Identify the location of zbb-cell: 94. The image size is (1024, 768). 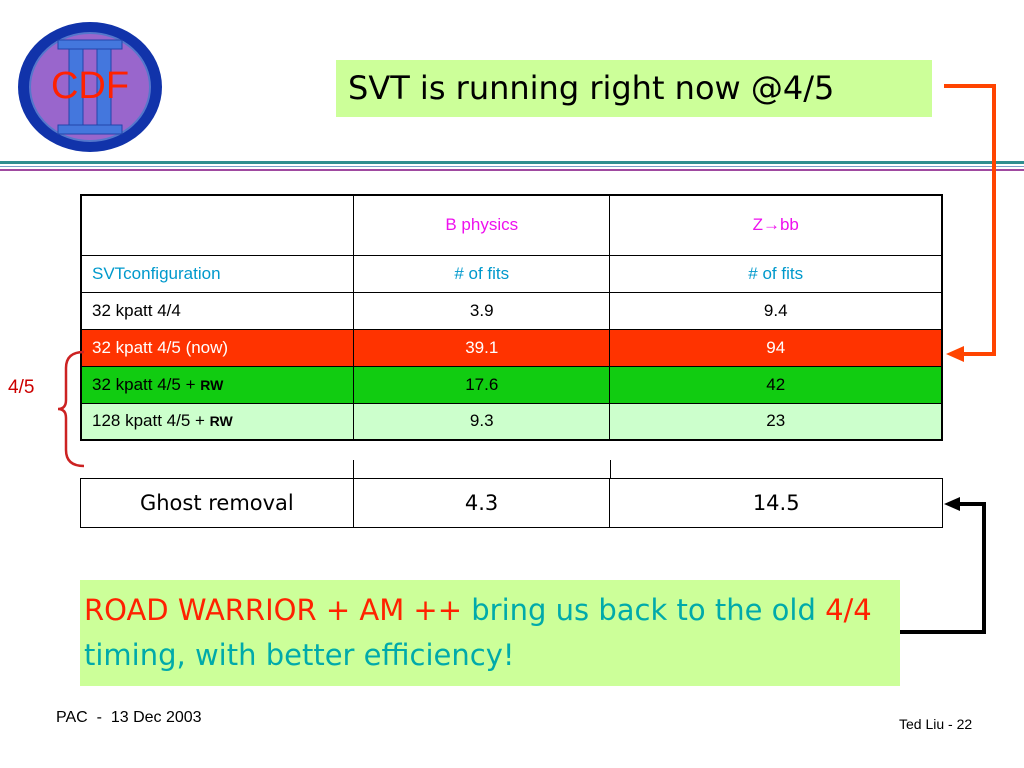
(776, 347).